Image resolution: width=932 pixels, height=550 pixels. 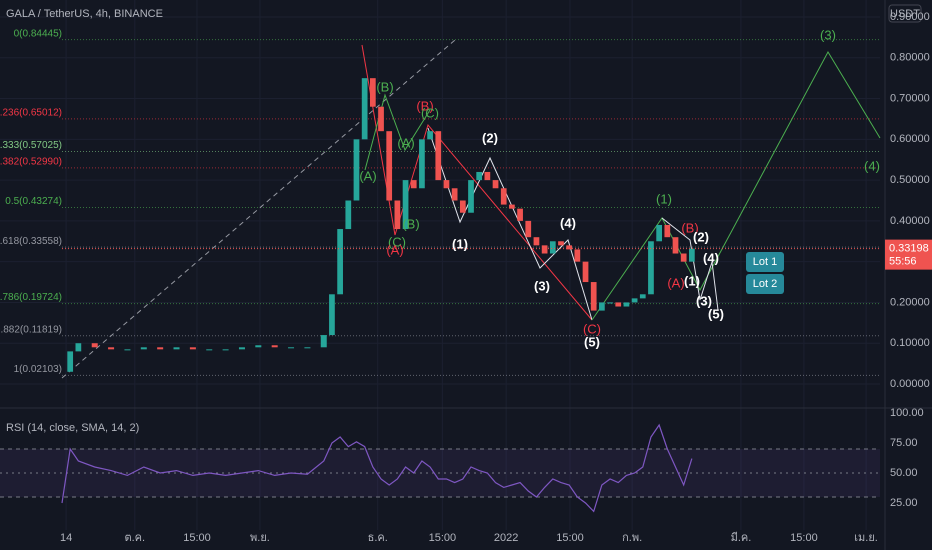 I want to click on fib-label: 0.618(0.33558), so click(x=31, y=241).